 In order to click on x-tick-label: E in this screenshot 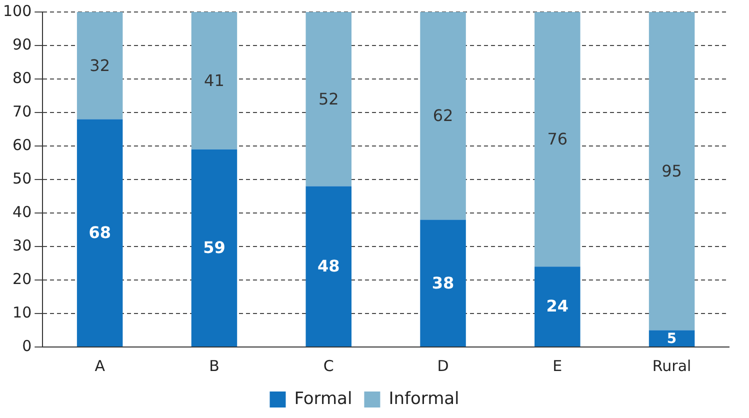, I will do `click(557, 365)`.